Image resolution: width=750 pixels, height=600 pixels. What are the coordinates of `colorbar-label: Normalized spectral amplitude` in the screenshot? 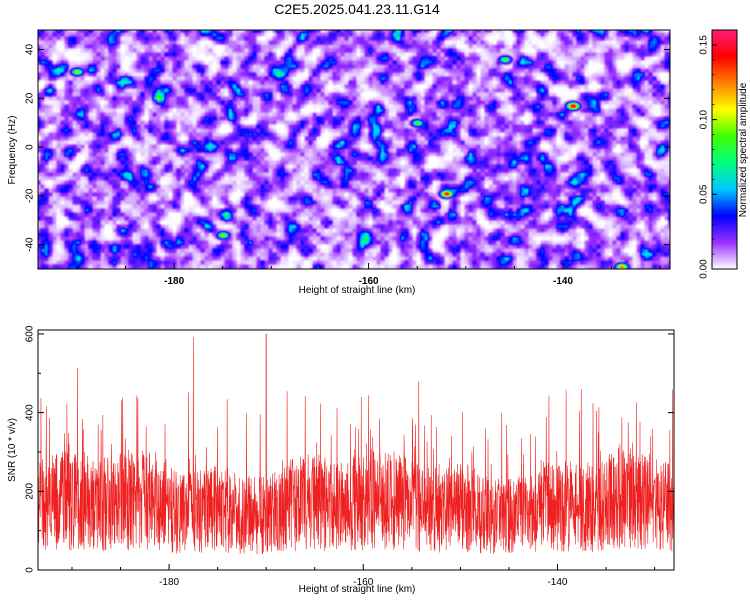 It's located at (743, 149).